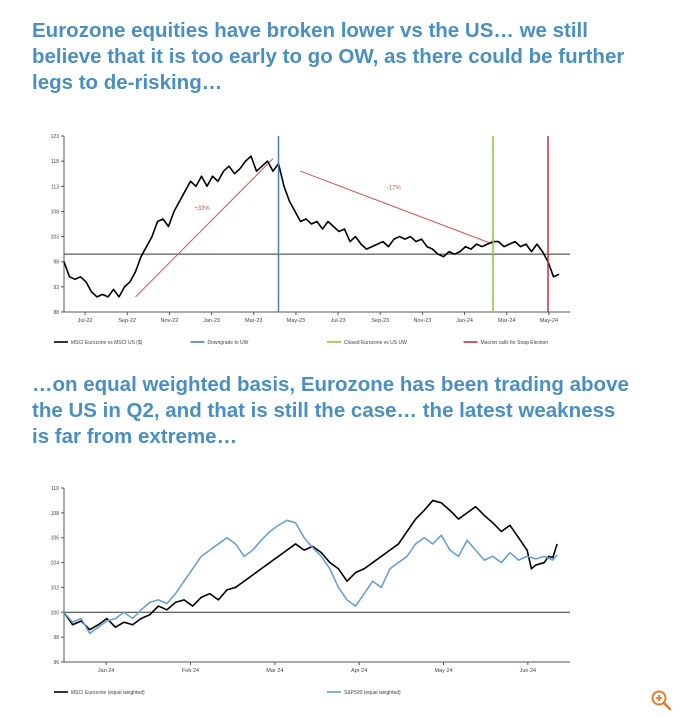  What do you see at coordinates (515, 343) in the screenshot?
I see `legend-label: Macron calls for Snap Election` at bounding box center [515, 343].